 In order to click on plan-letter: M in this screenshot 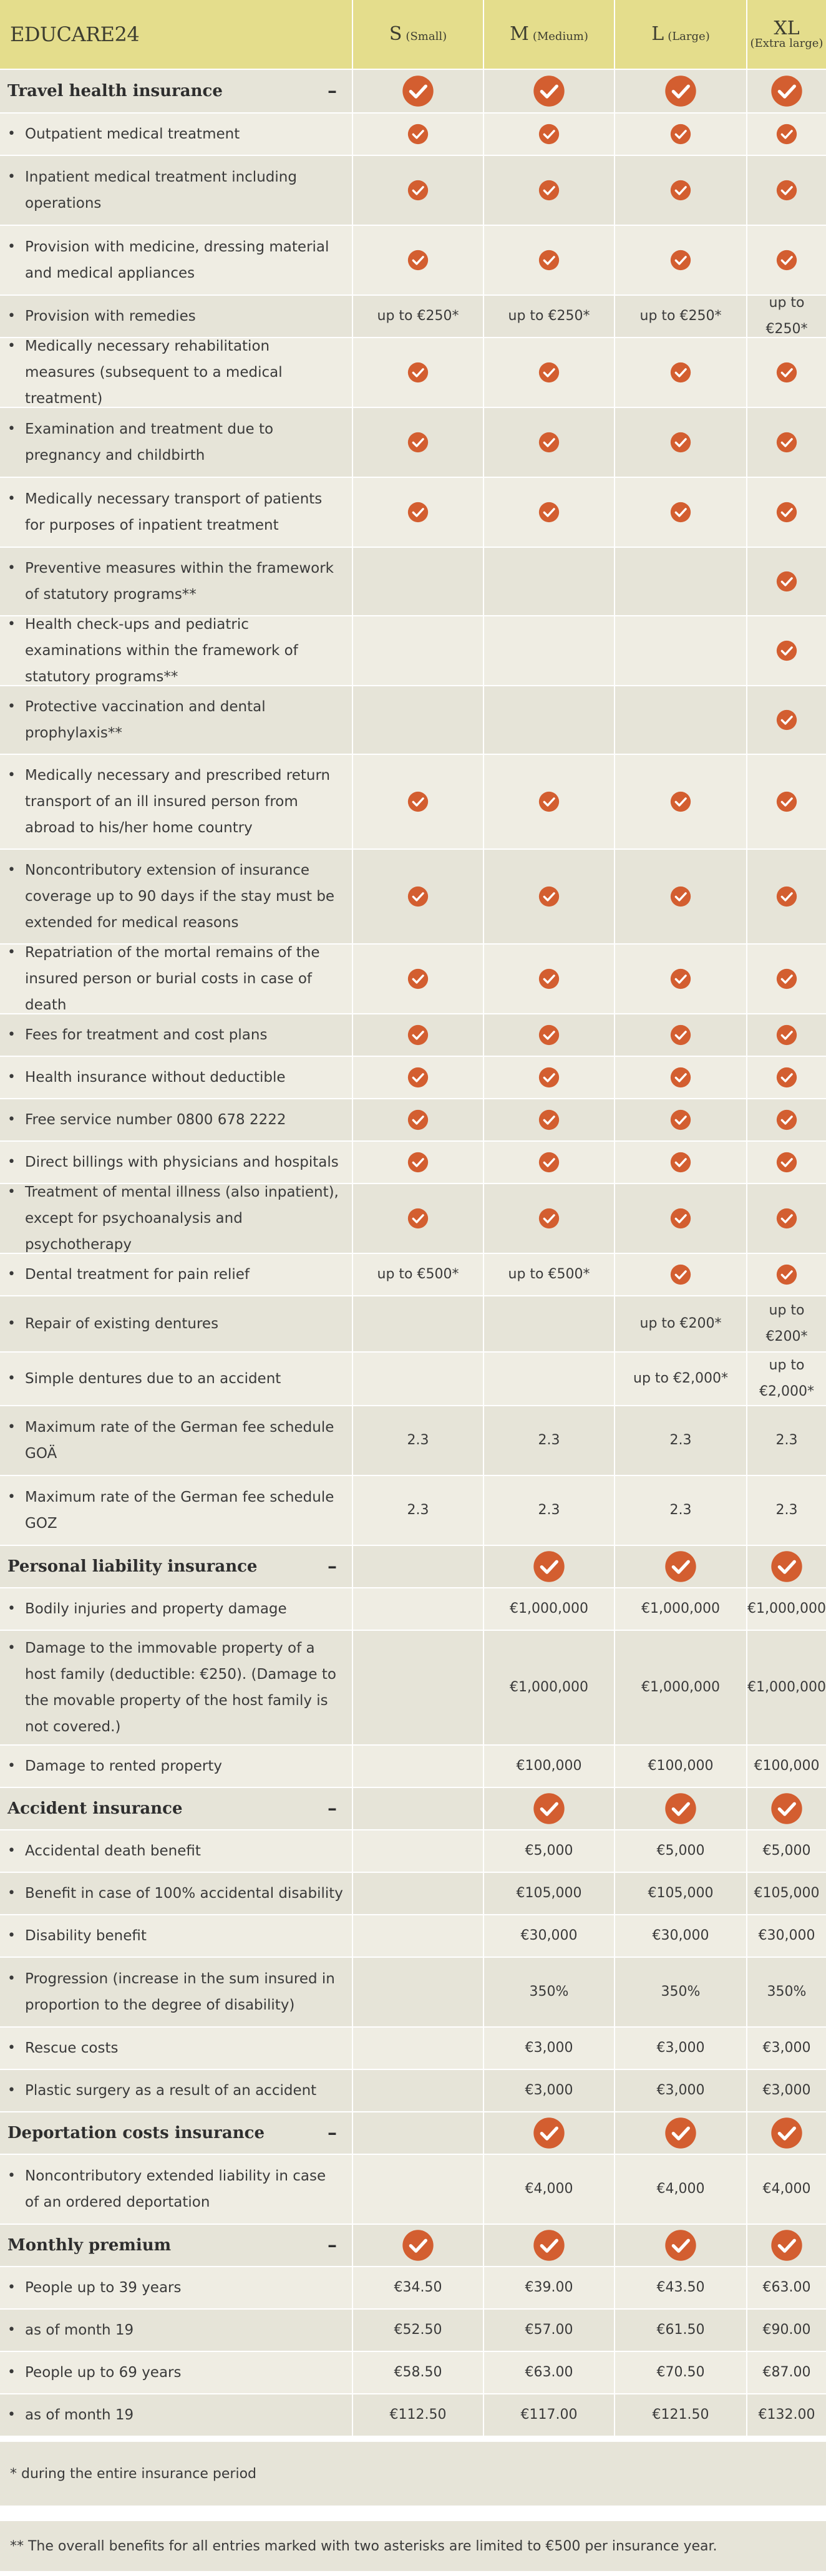, I will do `click(519, 34)`.